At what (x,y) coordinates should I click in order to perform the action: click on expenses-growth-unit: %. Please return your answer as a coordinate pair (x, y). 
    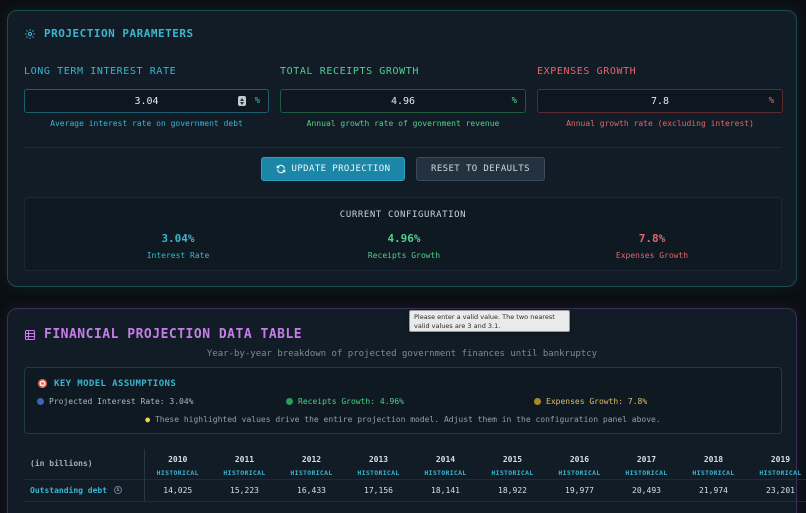
    Looking at the image, I should click on (771, 101).